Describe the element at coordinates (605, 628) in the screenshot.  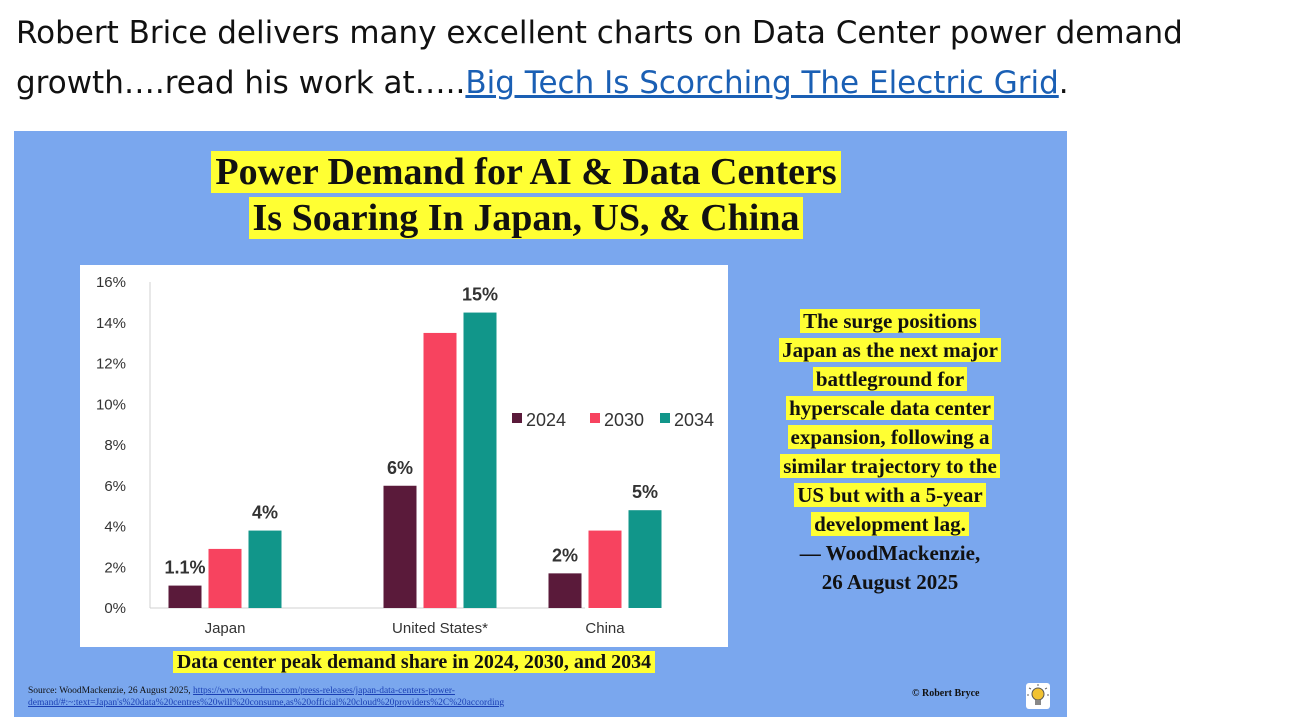
I see `x-tick-label: China` at that location.